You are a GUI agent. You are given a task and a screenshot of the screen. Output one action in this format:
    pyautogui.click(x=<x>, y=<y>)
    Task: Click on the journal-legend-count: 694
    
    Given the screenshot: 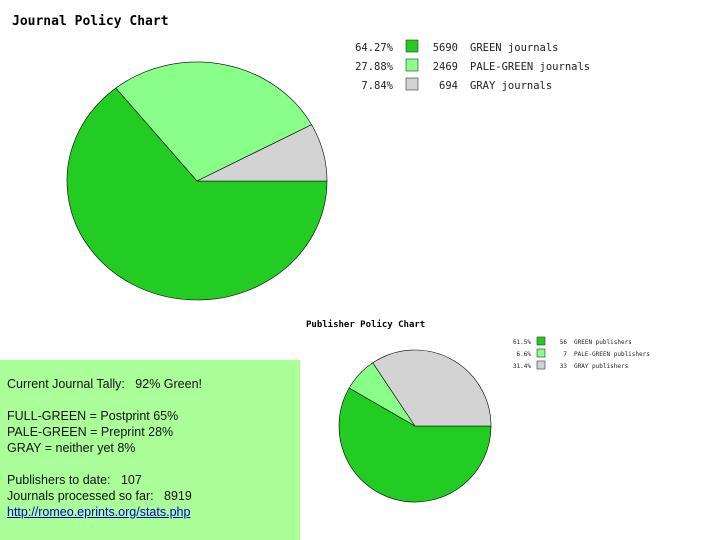 What is the action you would take?
    pyautogui.click(x=448, y=86)
    